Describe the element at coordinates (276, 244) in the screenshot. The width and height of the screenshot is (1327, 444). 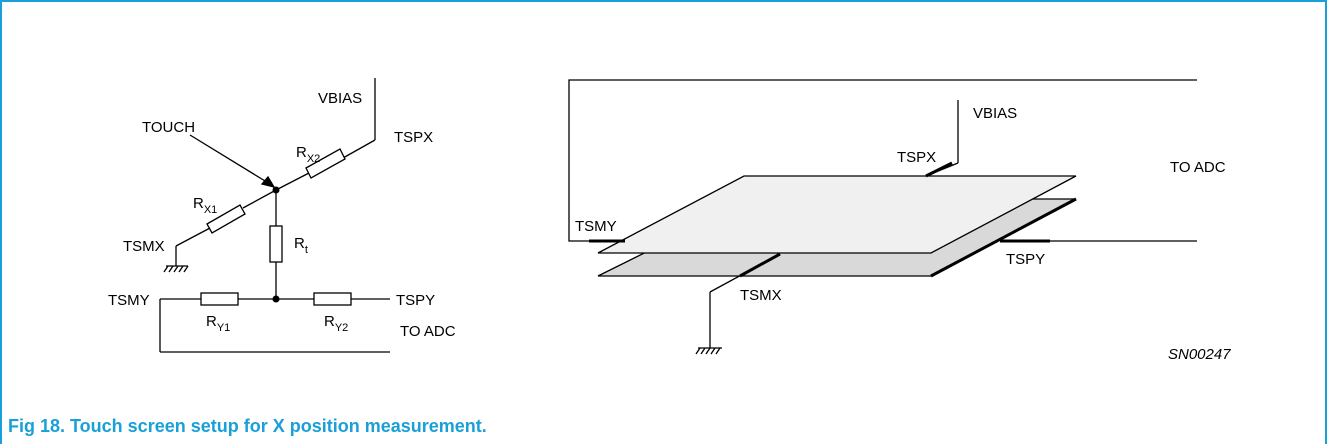
I see `resistor-rt` at that location.